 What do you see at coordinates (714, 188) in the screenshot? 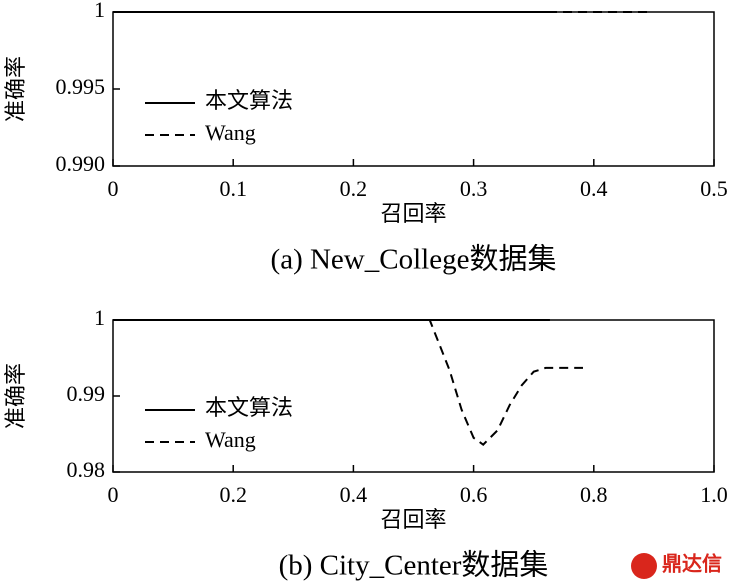
I see `x-tick-label: 0.5` at bounding box center [714, 188].